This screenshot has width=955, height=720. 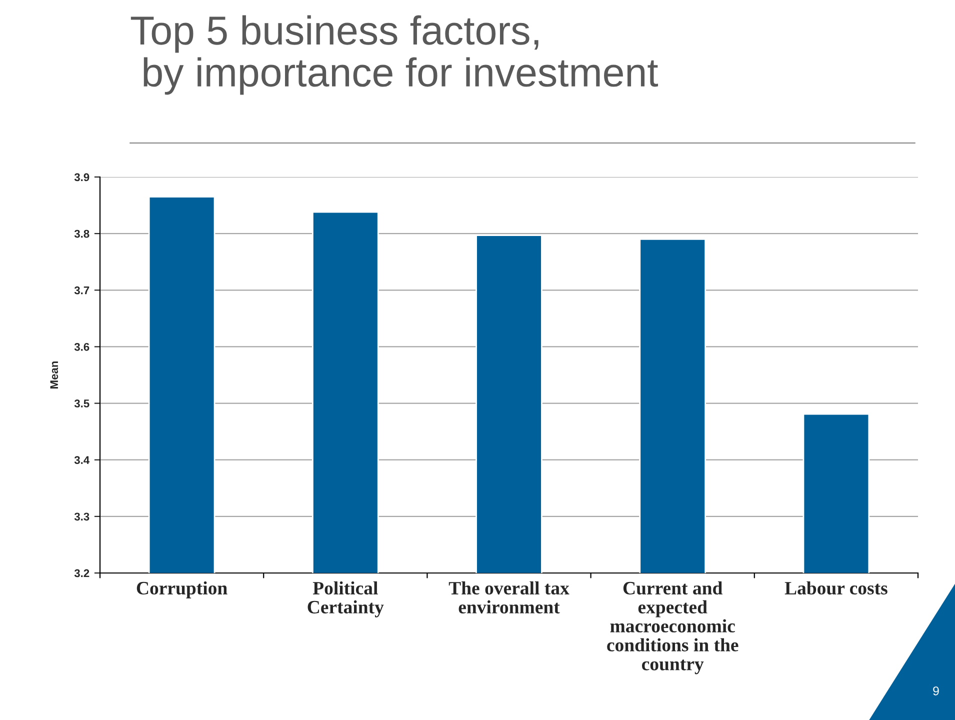 What do you see at coordinates (509, 597) in the screenshot?
I see `x-tick-label: The overall tax environment` at bounding box center [509, 597].